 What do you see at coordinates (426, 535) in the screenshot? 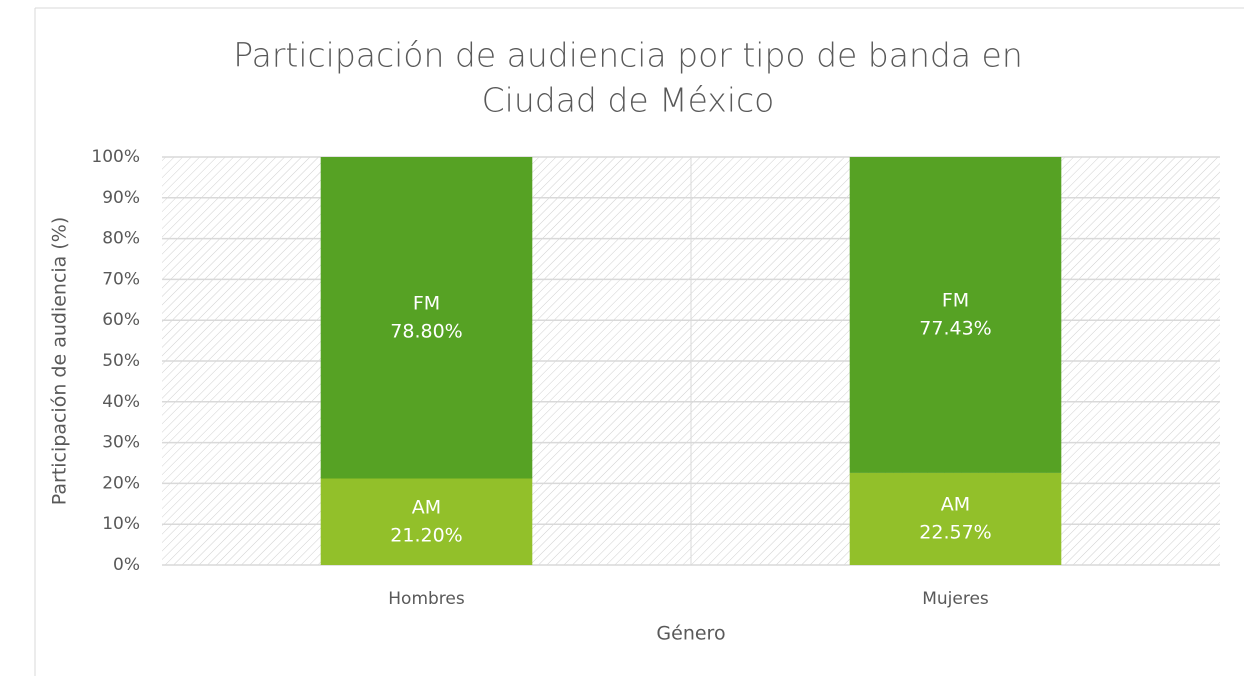
I see `data-label: 21.20%` at bounding box center [426, 535].